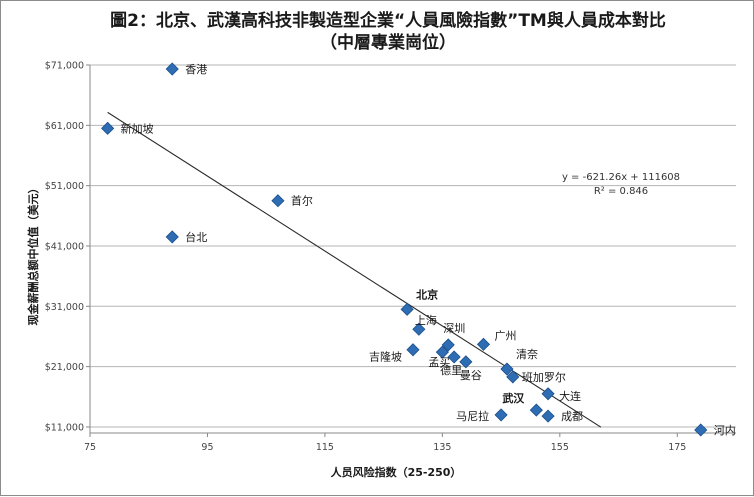  What do you see at coordinates (385, 357) in the screenshot?
I see `data-point-label: 吉隆坡` at bounding box center [385, 357].